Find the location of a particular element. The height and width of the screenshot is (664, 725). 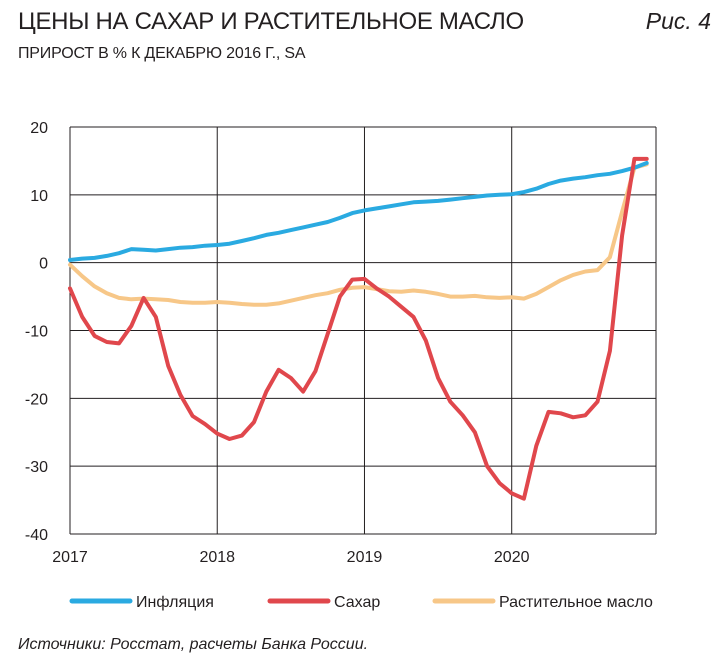

y-tick-label: -40 is located at coordinates (36, 535).